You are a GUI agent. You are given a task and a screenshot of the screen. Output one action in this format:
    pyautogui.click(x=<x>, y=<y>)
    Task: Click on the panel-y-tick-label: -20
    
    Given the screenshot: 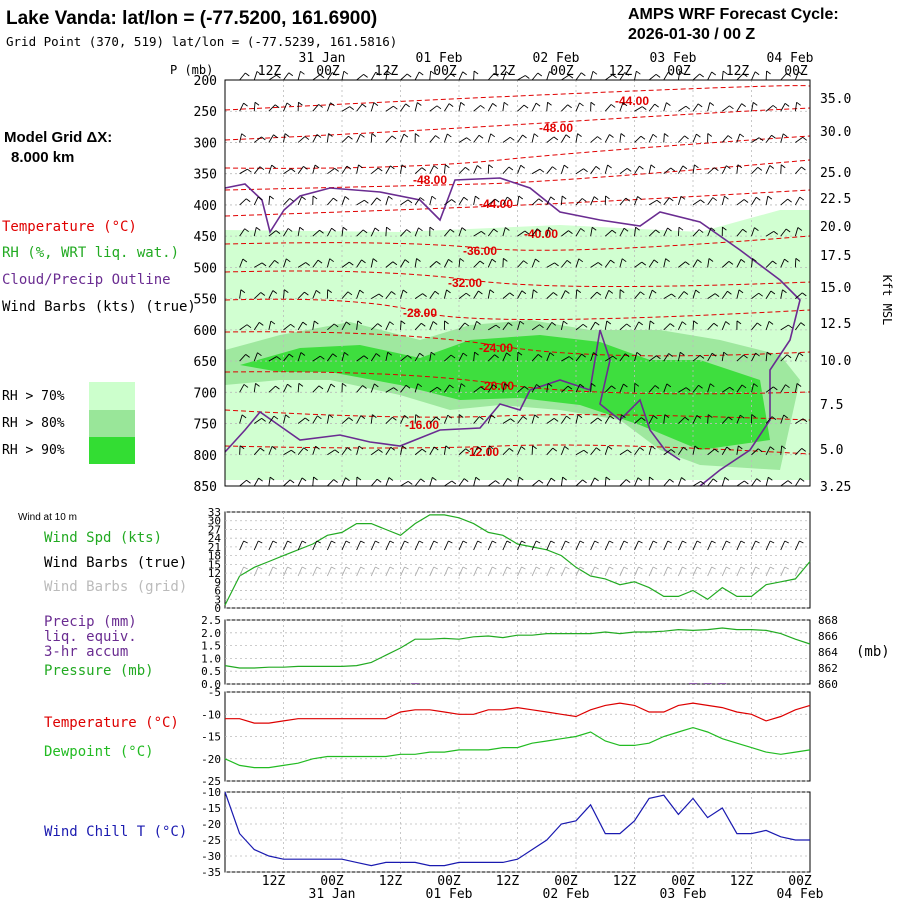 What is the action you would take?
    pyautogui.click(x=211, y=759)
    